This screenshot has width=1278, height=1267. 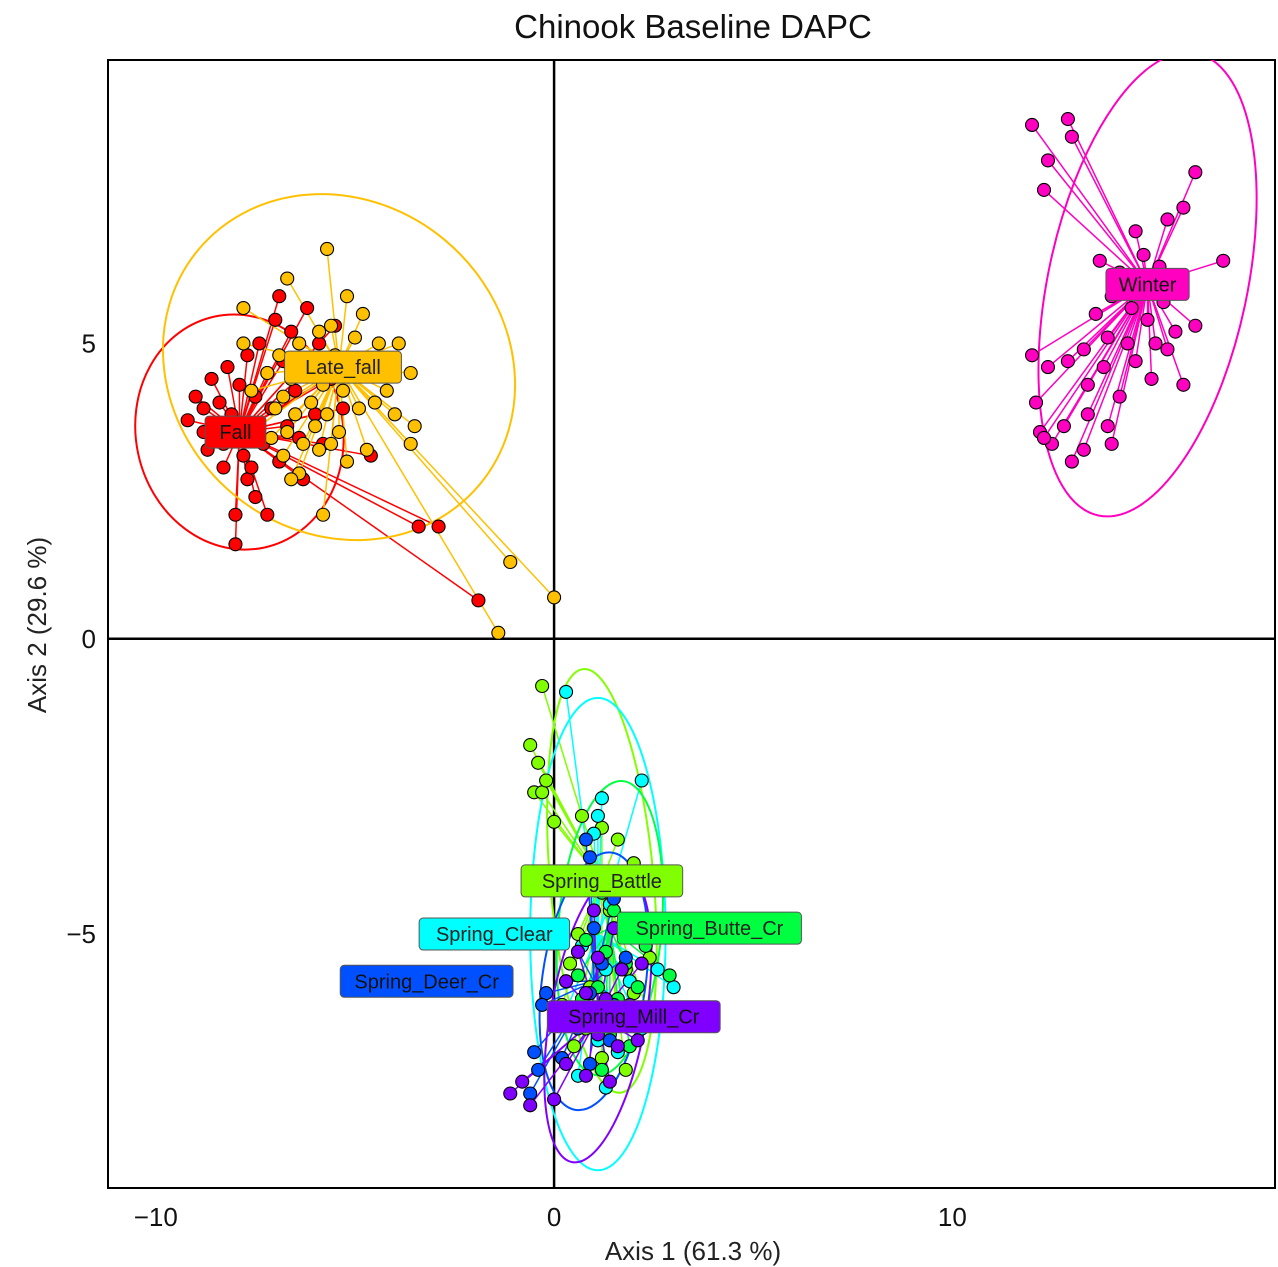 I want to click on group-label-text: Late_fall, so click(x=343, y=368).